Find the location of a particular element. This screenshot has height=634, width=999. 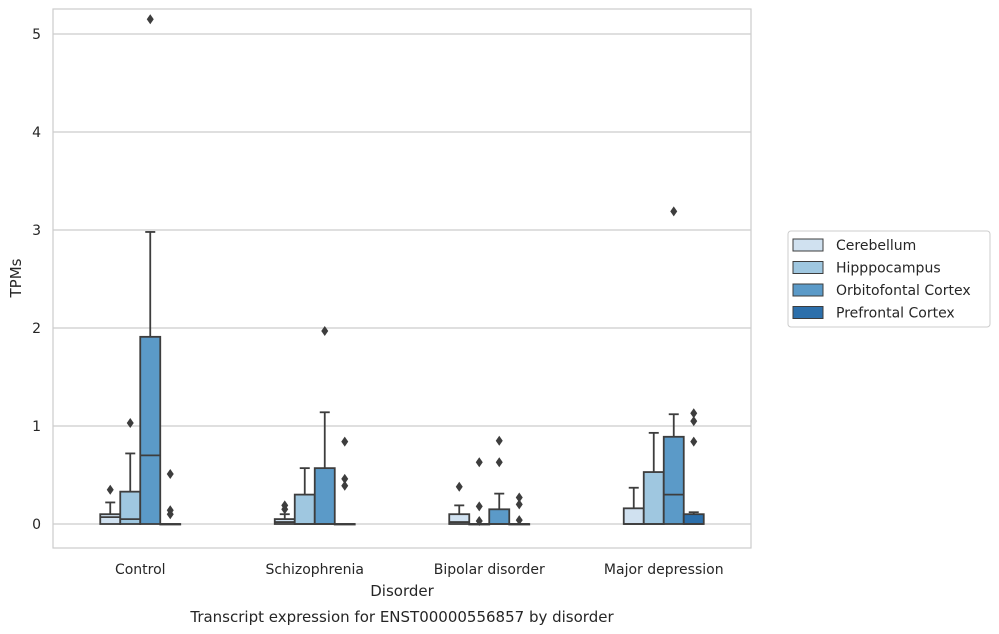

legend-frame is located at coordinates (889, 279).